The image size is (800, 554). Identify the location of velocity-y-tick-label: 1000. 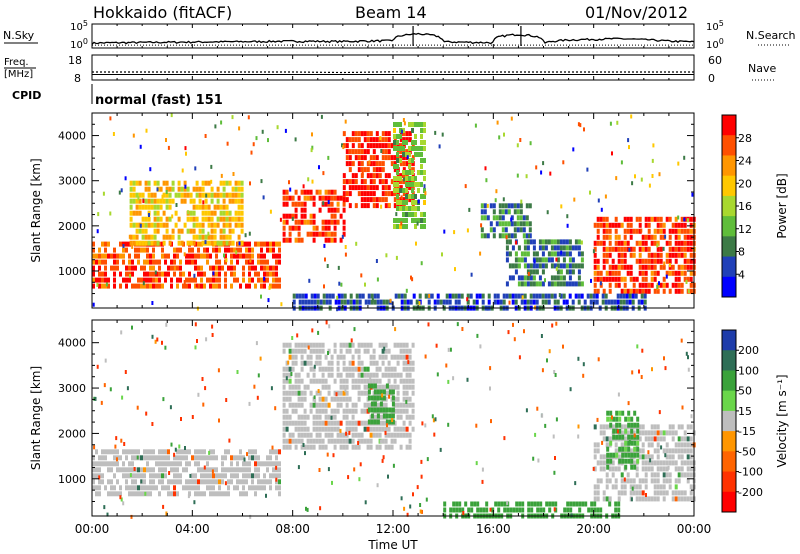
(72, 479).